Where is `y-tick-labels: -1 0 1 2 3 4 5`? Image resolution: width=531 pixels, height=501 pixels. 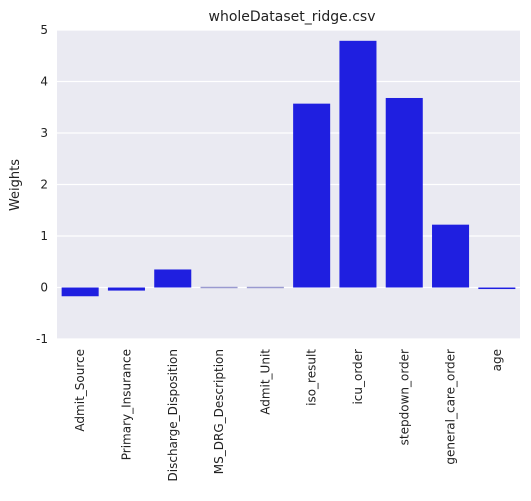
y-tick-labels: -1 0 1 2 3 4 5 is located at coordinates (42, 184).